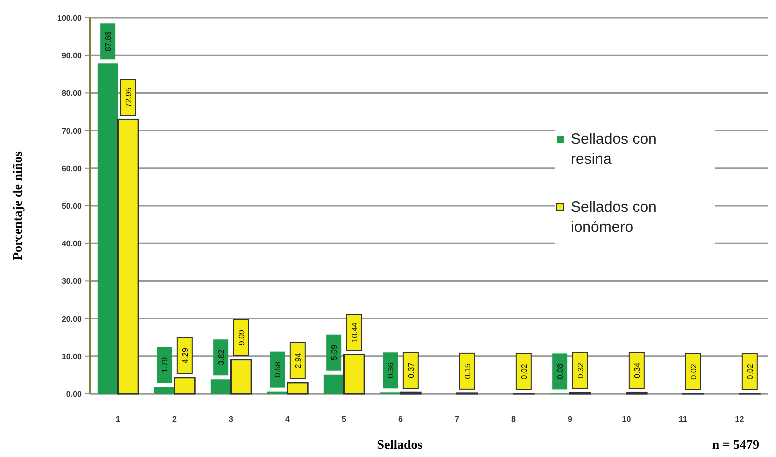 Image resolution: width=776 pixels, height=457 pixels. What do you see at coordinates (72, 244) in the screenshot?
I see `y-tick-label: 40.00` at bounding box center [72, 244].